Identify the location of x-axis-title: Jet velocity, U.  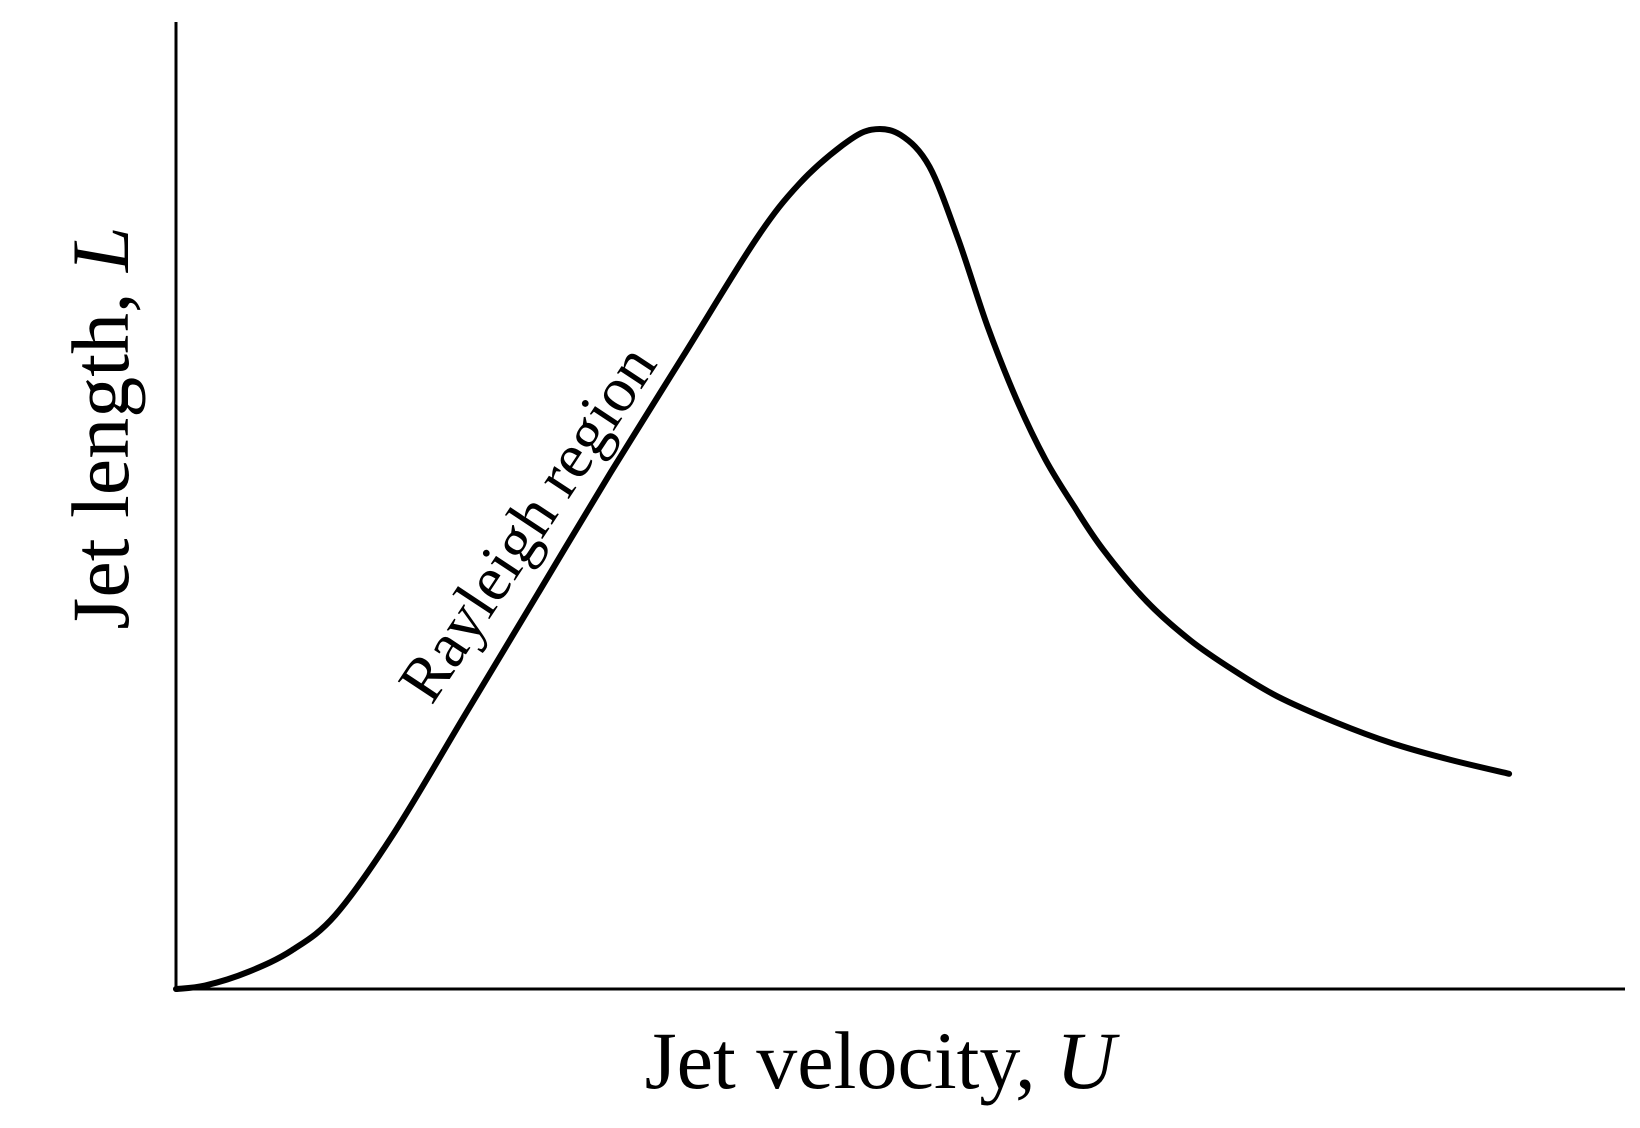
(882, 1060).